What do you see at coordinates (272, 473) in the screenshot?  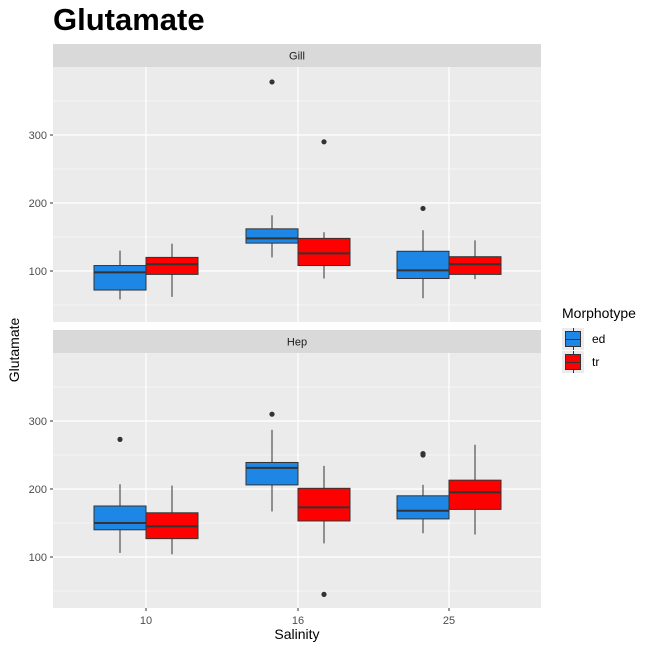 I see `box-hep-16-ed` at bounding box center [272, 473].